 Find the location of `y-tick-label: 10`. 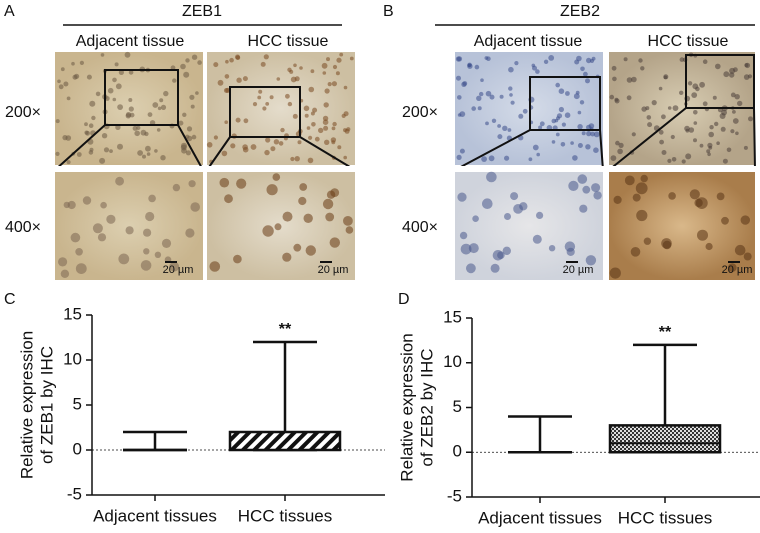

y-tick-label: 10 is located at coordinates (72, 358).